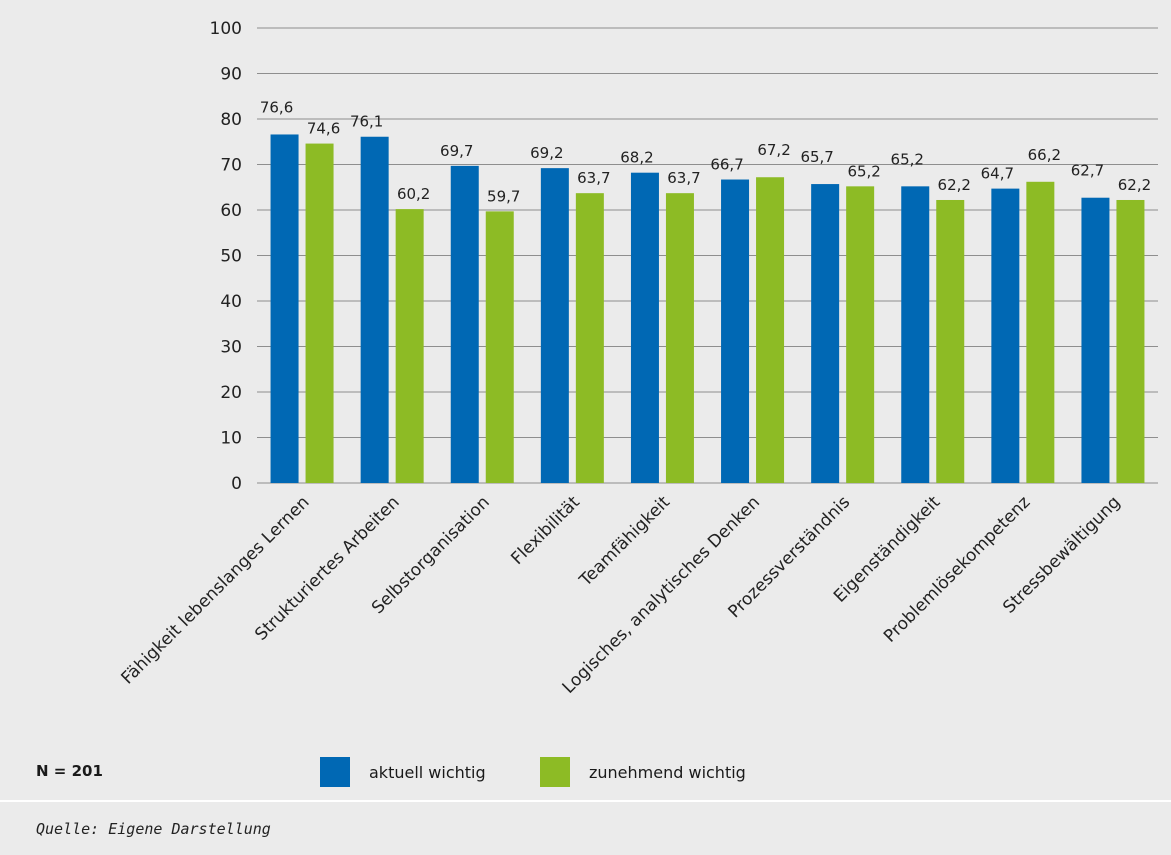 Image resolution: width=1171 pixels, height=855 pixels. I want to click on y-tick-label: 10, so click(231, 439).